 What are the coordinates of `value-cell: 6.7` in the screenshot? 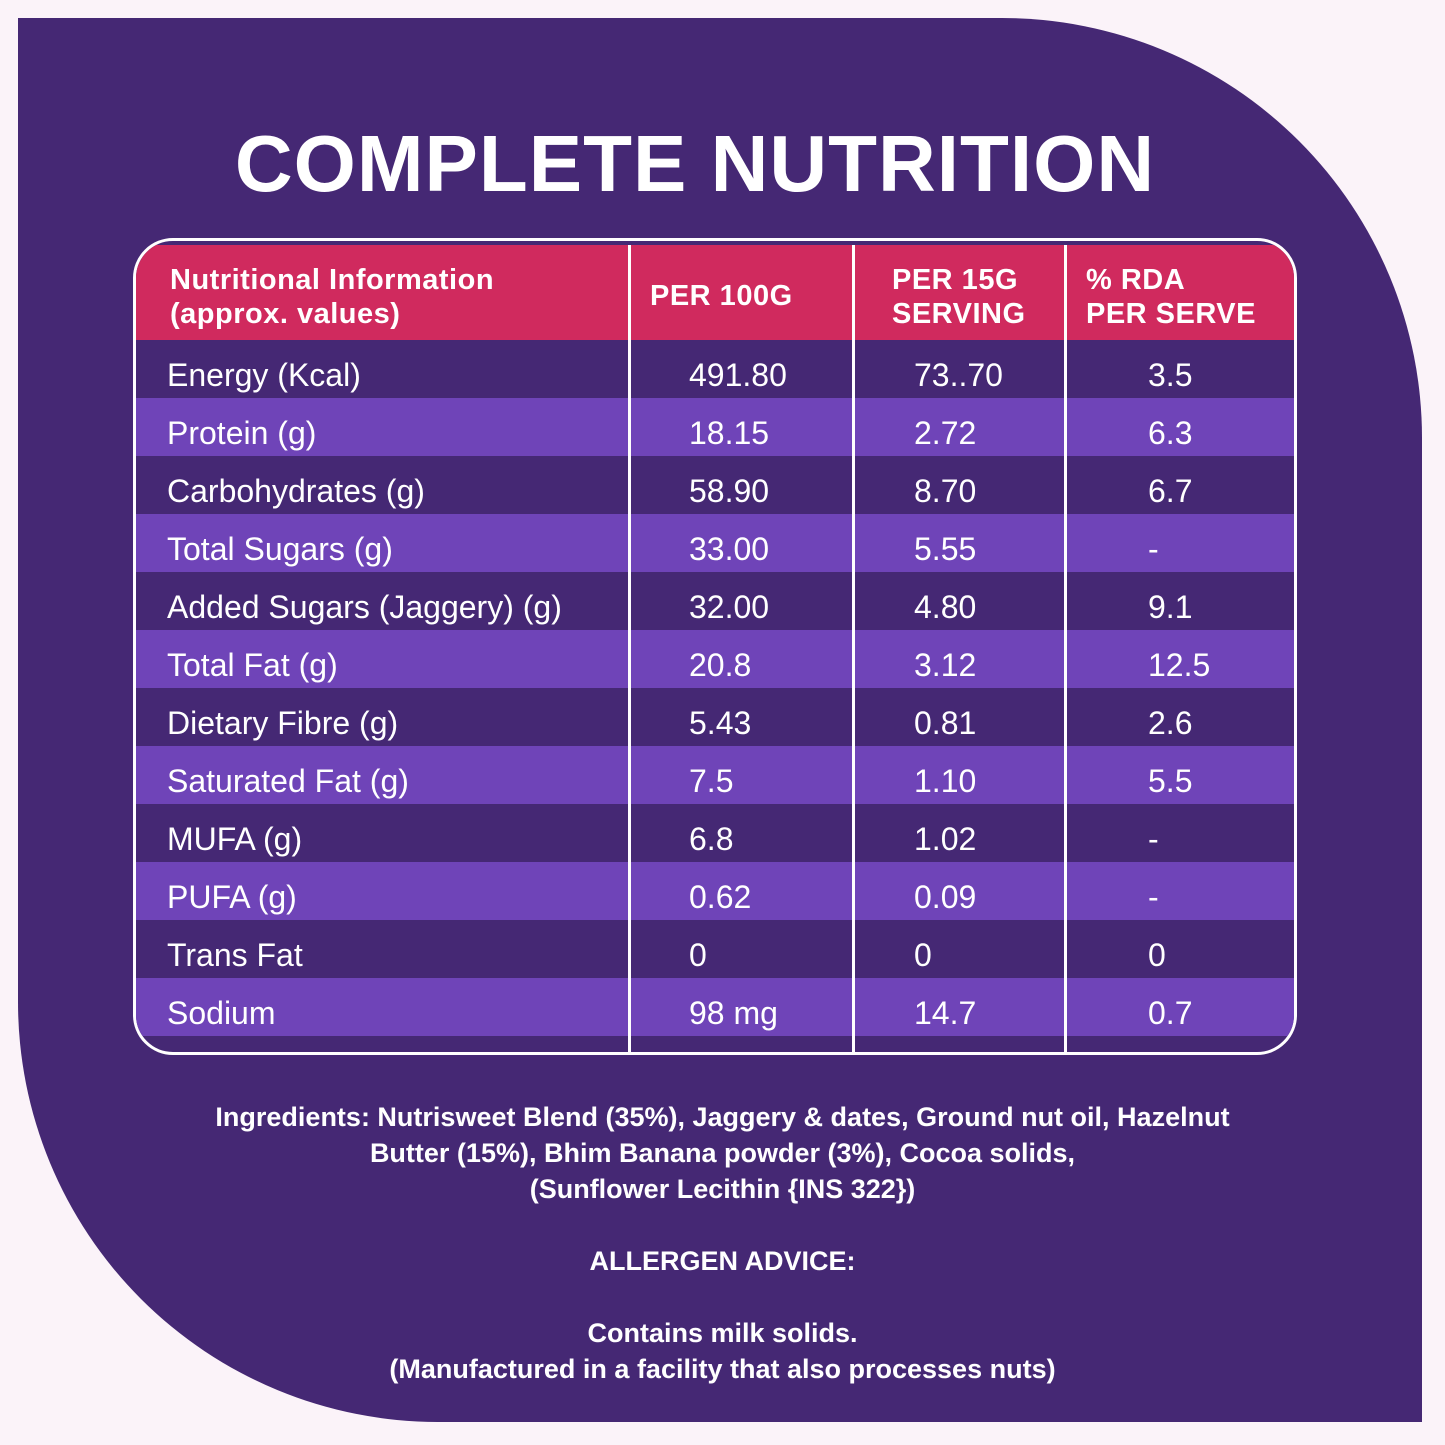 It's located at (1170, 491).